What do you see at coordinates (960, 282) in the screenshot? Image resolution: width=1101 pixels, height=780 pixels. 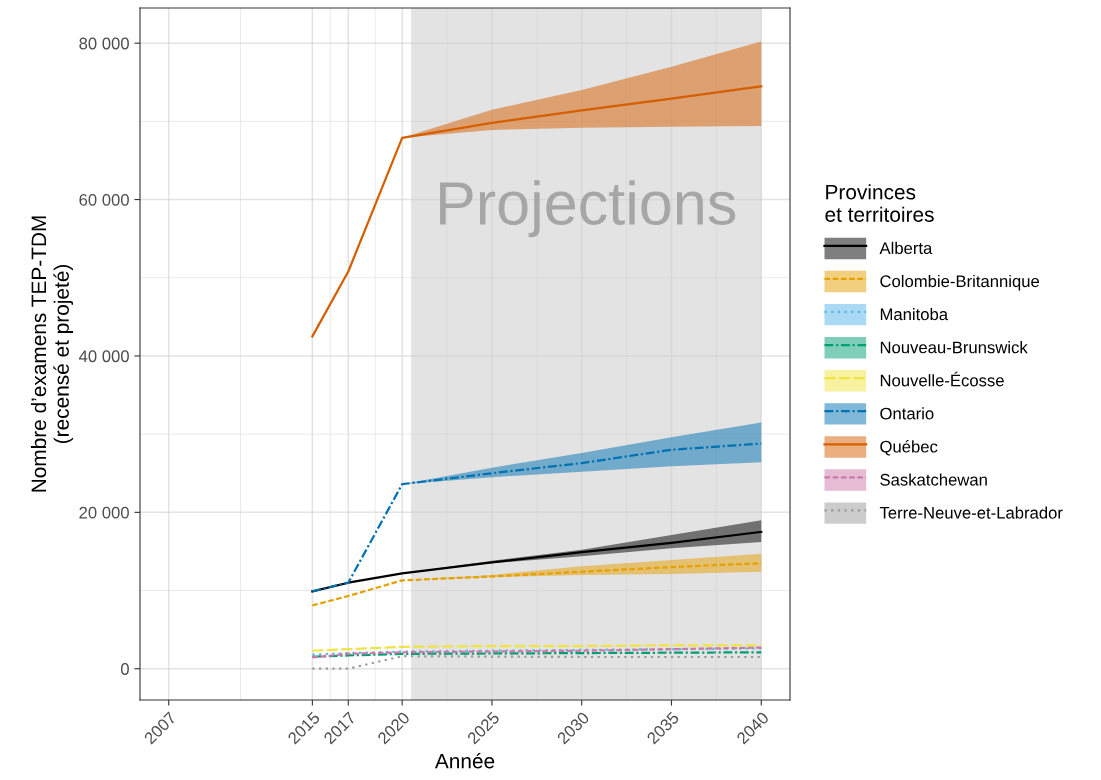 I see `legend-label: Colombie-Britannique` at bounding box center [960, 282].